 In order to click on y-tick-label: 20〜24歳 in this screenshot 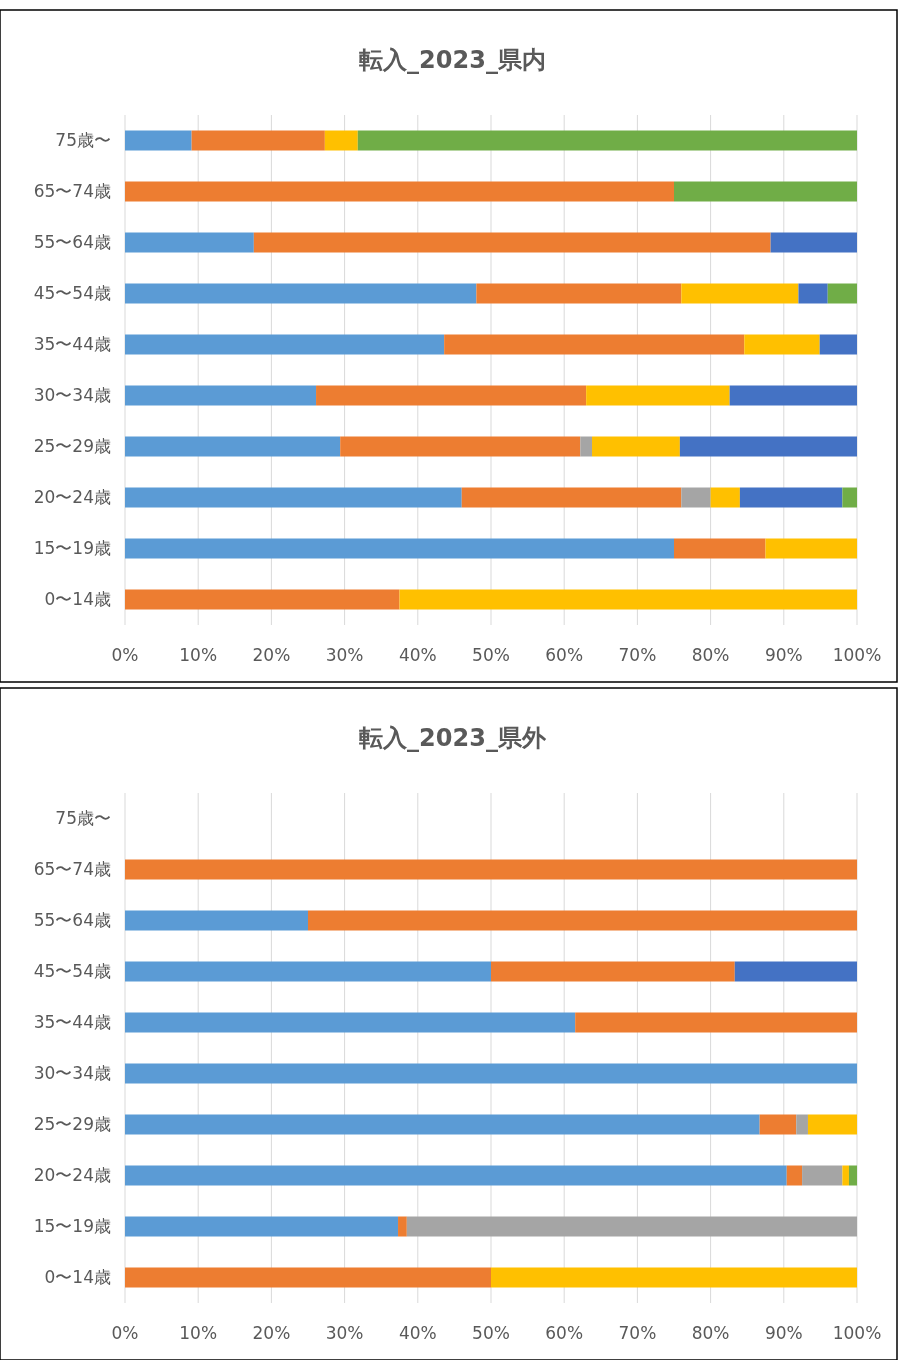, I will do `click(72, 1175)`.